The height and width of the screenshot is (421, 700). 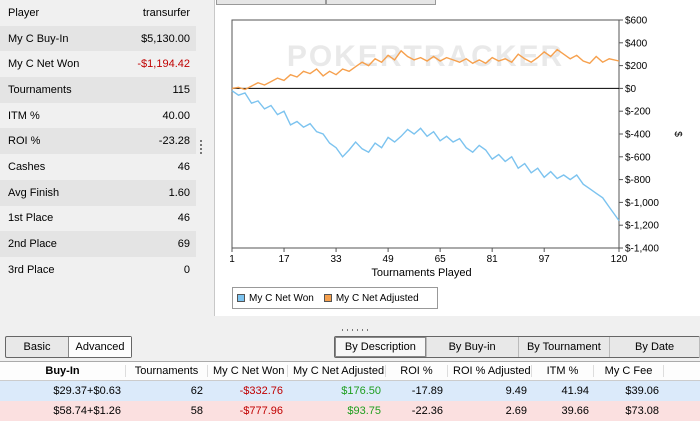 What do you see at coordinates (631, 89) in the screenshot?
I see `y-tick-label: $0` at bounding box center [631, 89].